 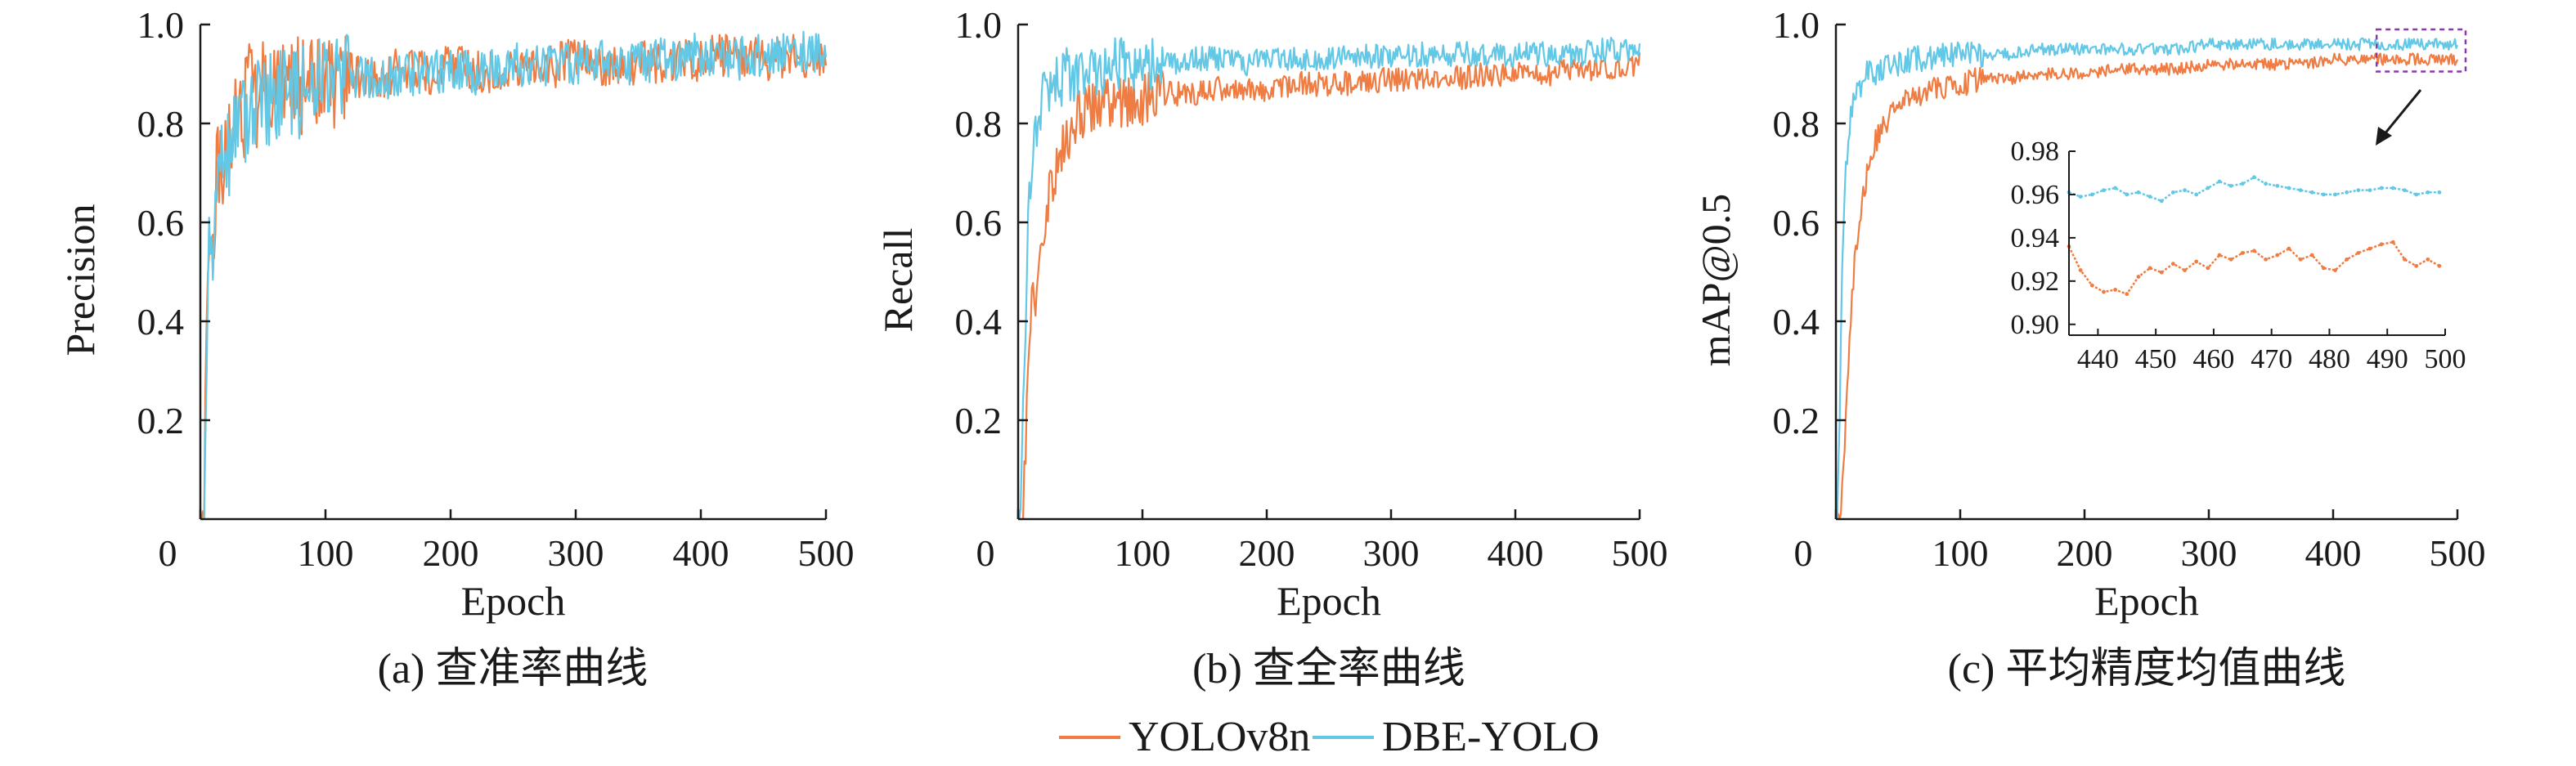 I want to click on inset-y-tick-label: 0.96, so click(x=2036, y=195).